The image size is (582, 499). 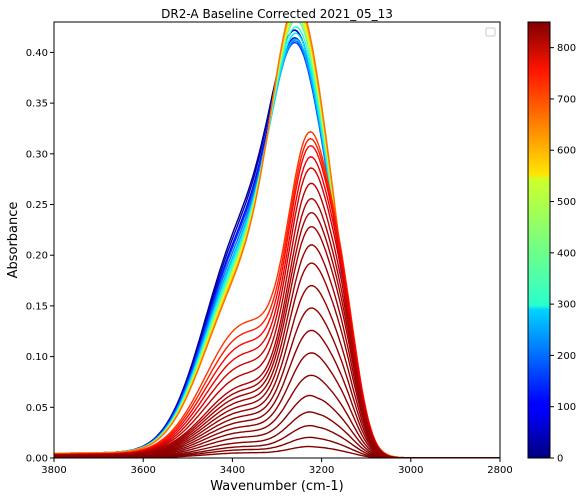 I want to click on x-axis: 3800 3600 3400 3200 3000 2800, so click(x=277, y=467).